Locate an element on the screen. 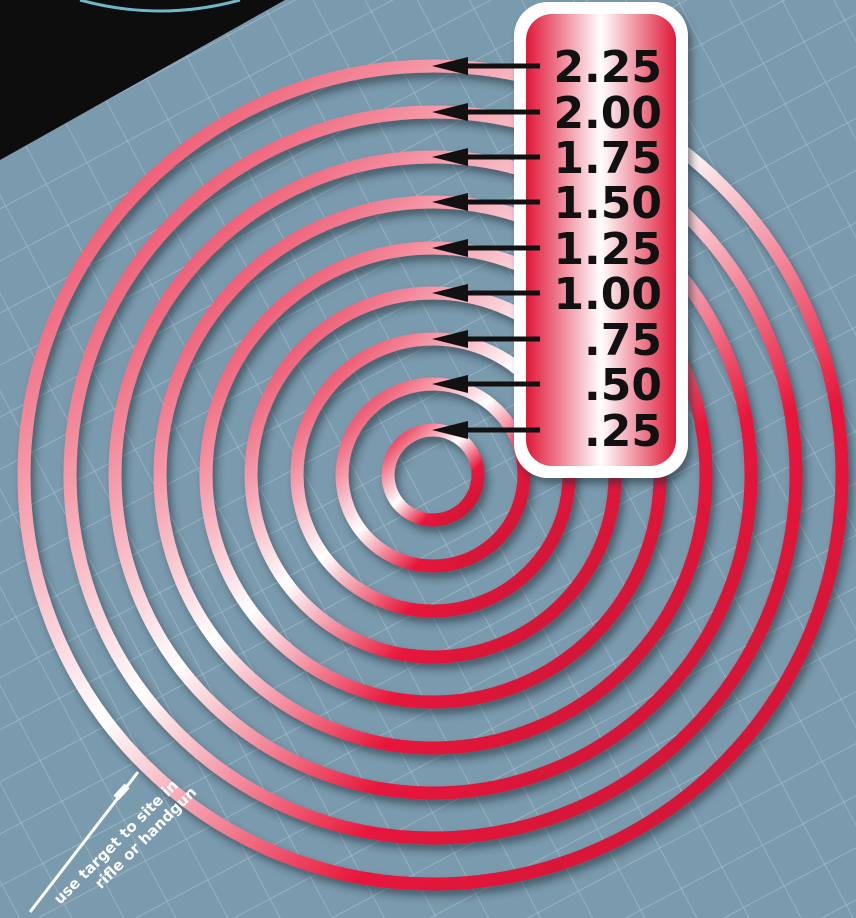  ring-arrows is located at coordinates (486, 248).